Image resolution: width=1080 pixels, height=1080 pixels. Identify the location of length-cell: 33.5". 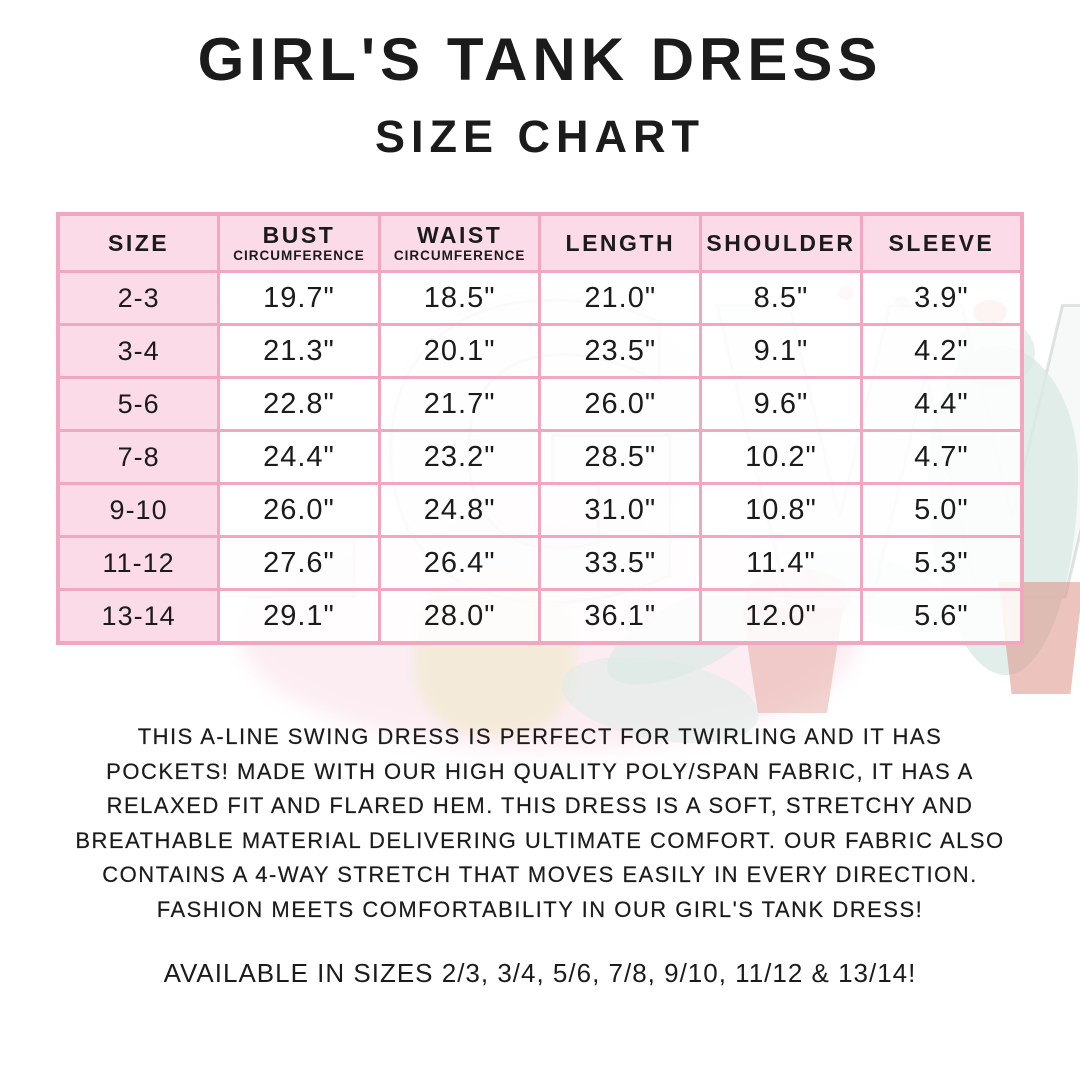
(620, 563).